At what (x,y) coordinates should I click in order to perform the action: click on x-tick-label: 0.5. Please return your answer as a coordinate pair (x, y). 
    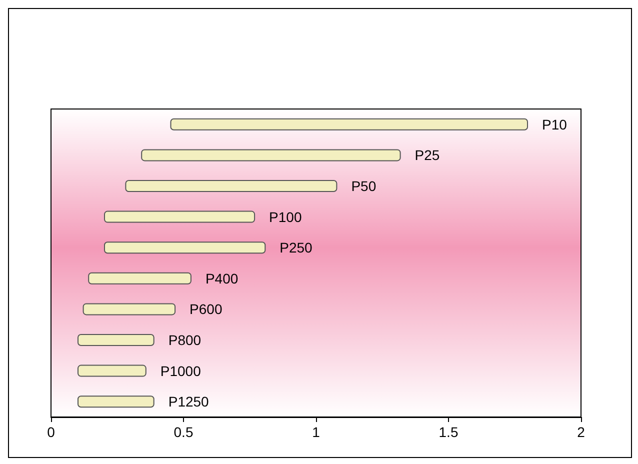
    Looking at the image, I should click on (184, 432).